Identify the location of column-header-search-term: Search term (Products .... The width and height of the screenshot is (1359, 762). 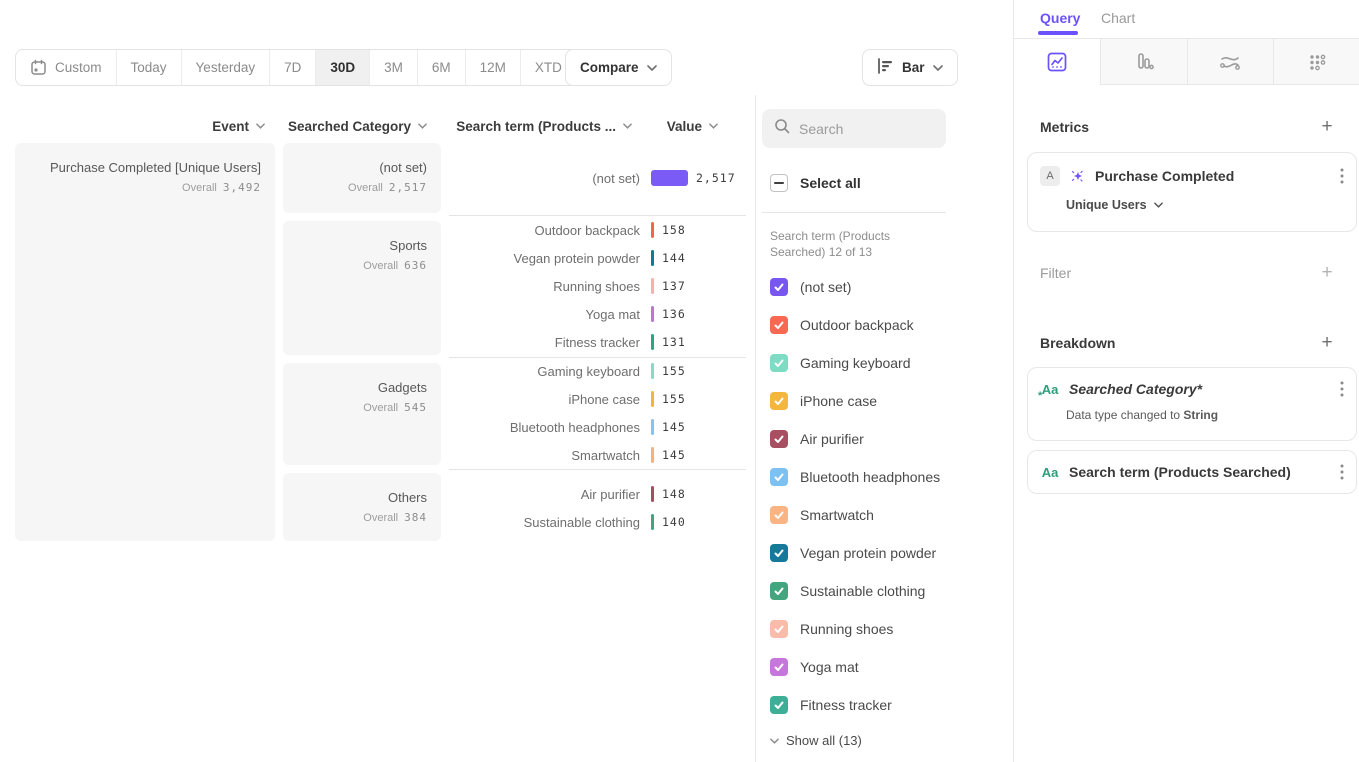
(540, 126).